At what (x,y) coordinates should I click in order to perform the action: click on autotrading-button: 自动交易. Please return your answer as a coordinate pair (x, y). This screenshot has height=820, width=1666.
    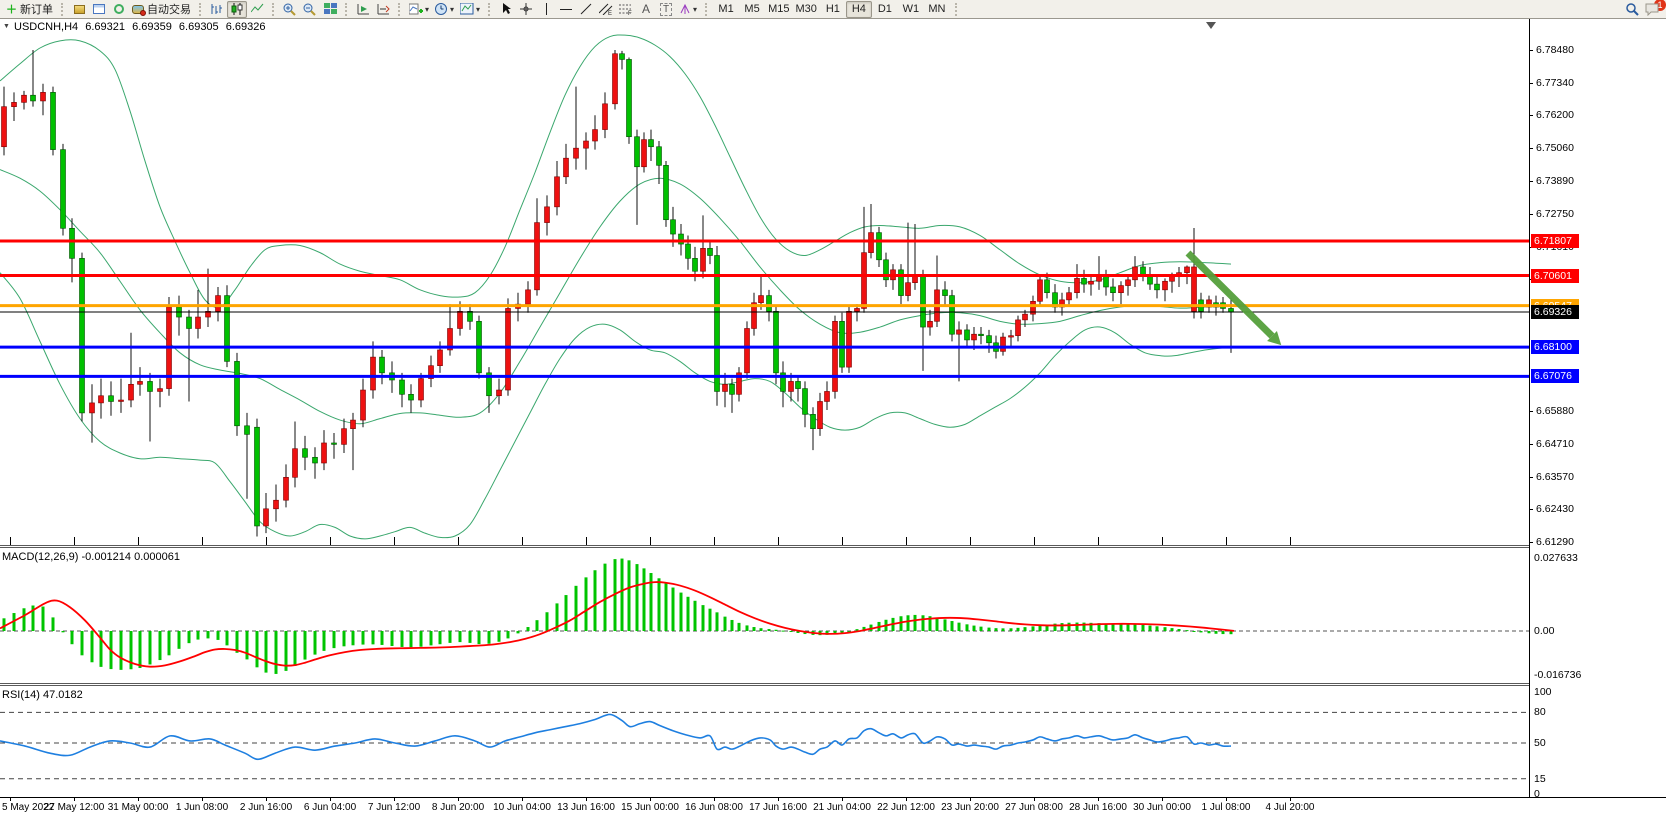
    Looking at the image, I should click on (161, 9).